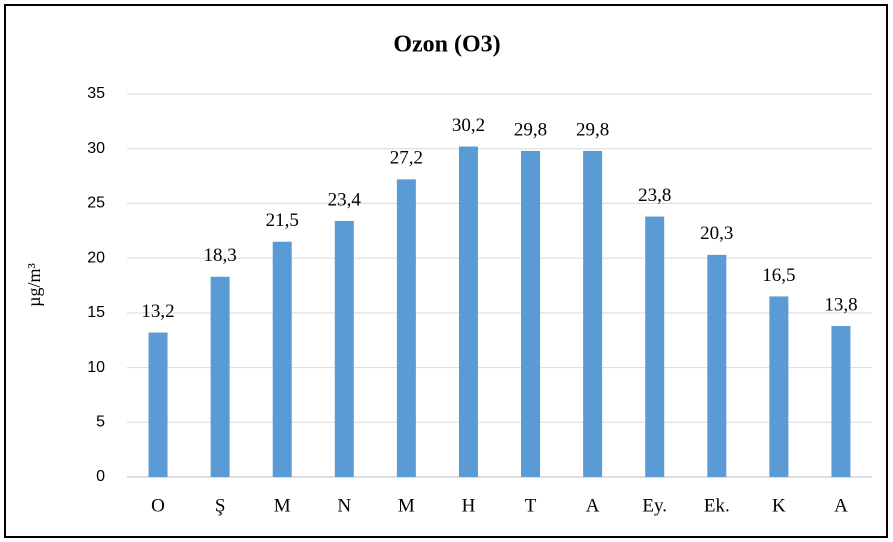 The image size is (893, 542). What do you see at coordinates (406, 158) in the screenshot?
I see `data-label: 27,2` at bounding box center [406, 158].